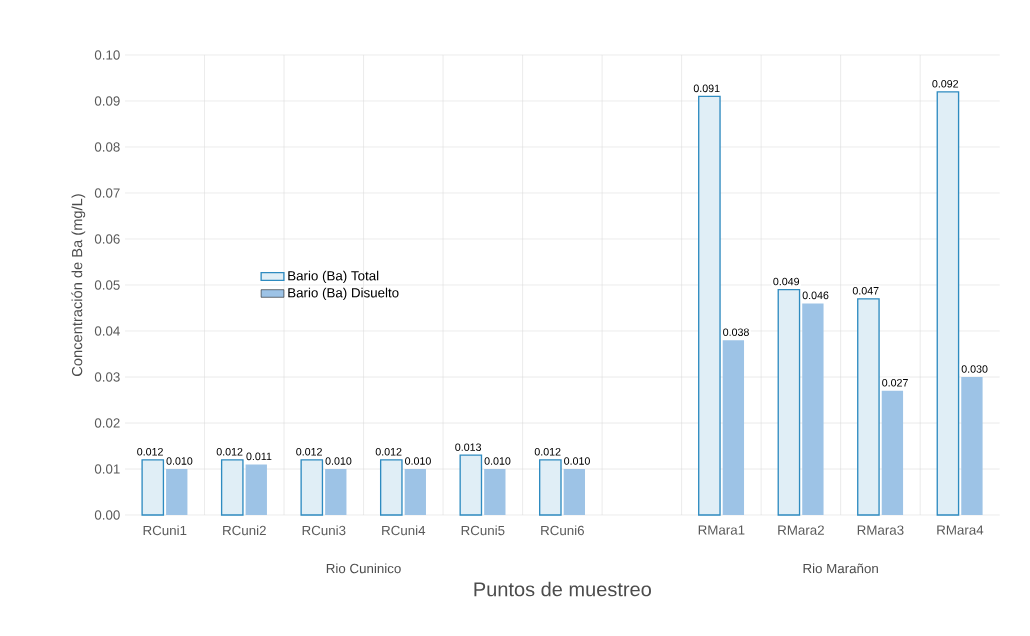 The width and height of the screenshot is (1030, 636). Describe the element at coordinates (107, 285) in the screenshot. I see `text: 0.05` at that location.